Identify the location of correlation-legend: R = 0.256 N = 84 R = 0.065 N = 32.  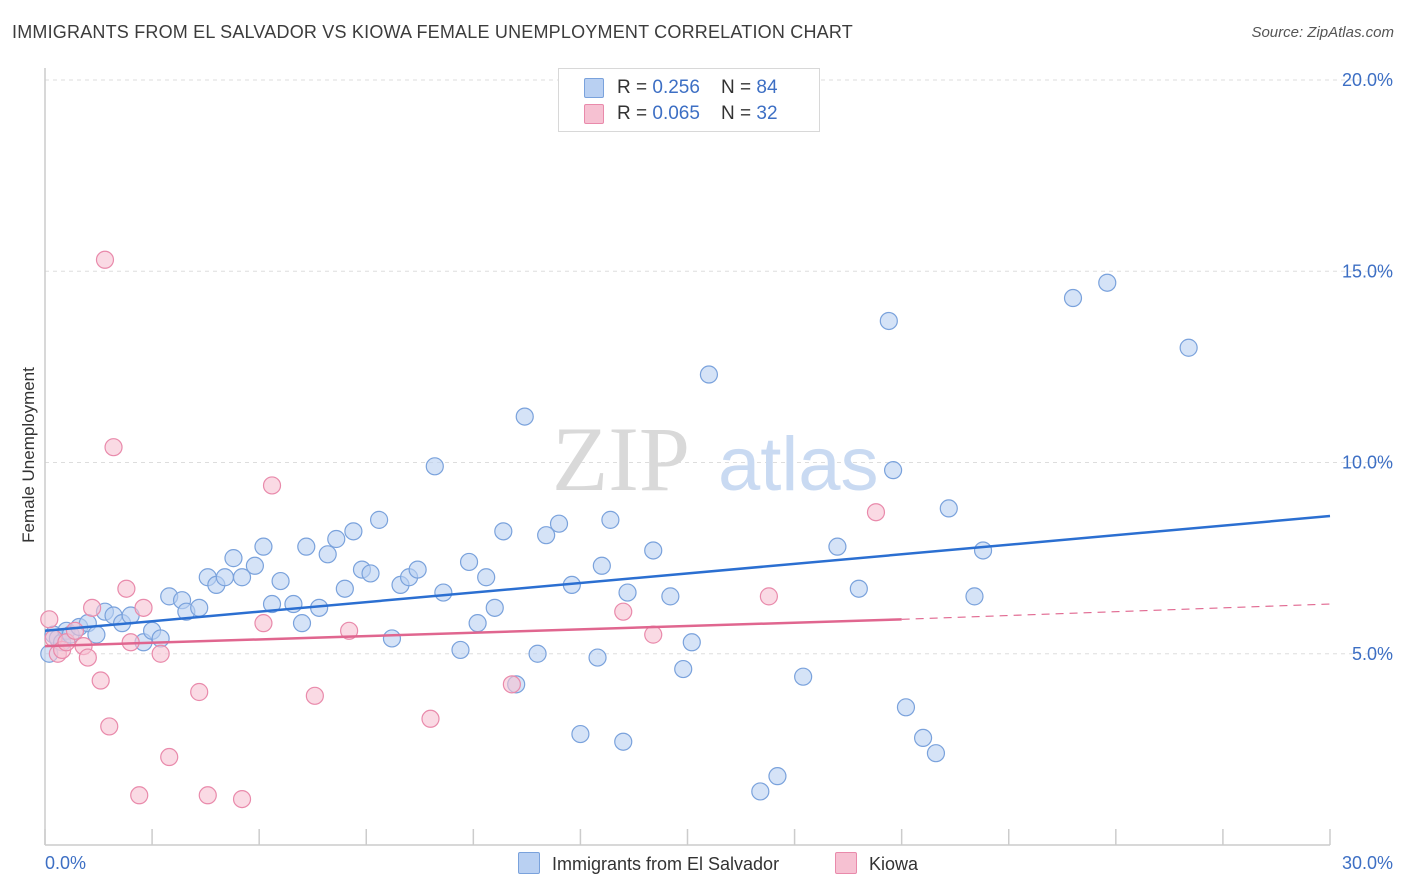
(689, 100).